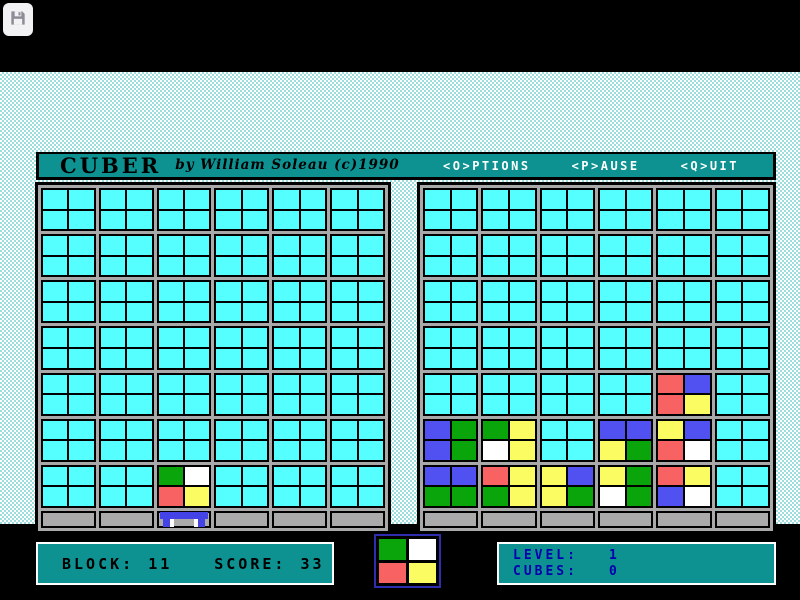  Describe the element at coordinates (614, 571) in the screenshot. I see `cubes-value: 0` at that location.